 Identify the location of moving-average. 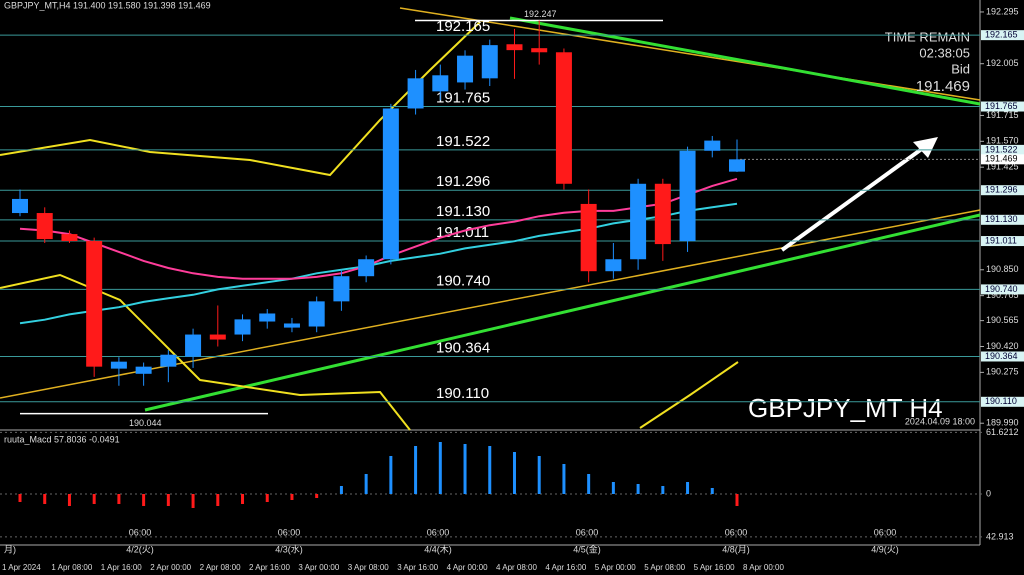
(378, 228).